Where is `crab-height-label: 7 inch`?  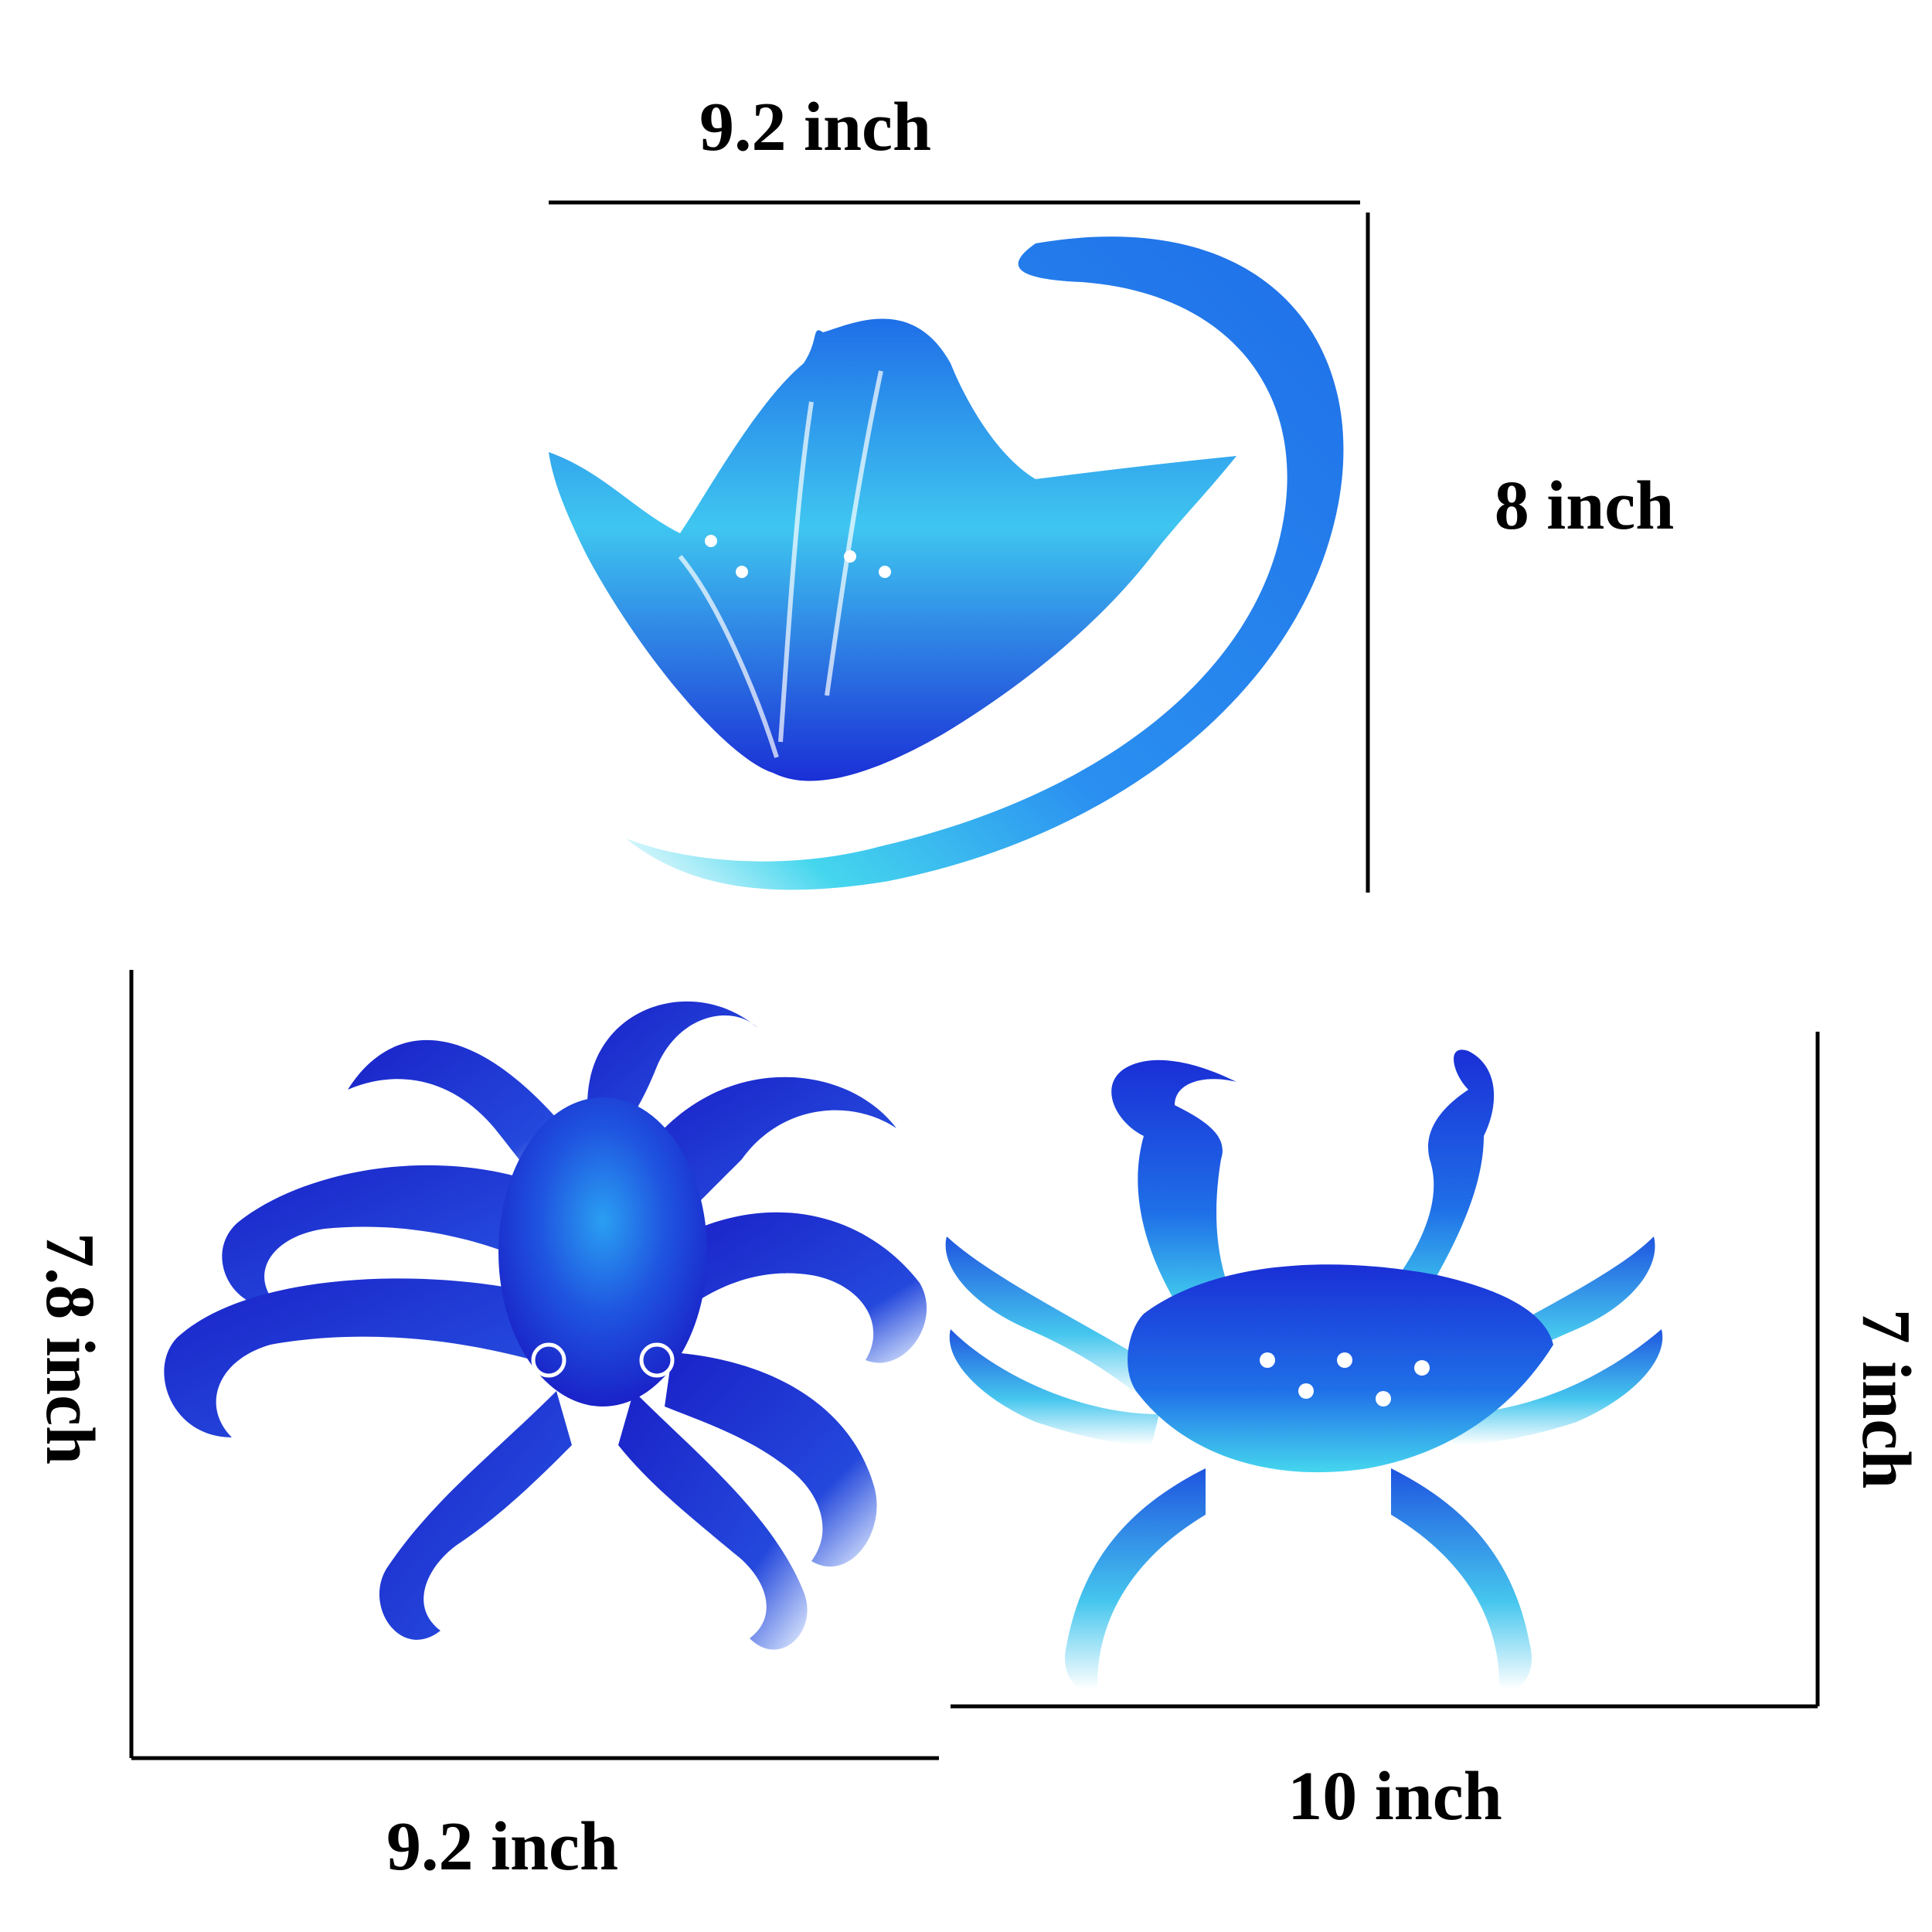
crab-height-label: 7 inch is located at coordinates (1886, 1398).